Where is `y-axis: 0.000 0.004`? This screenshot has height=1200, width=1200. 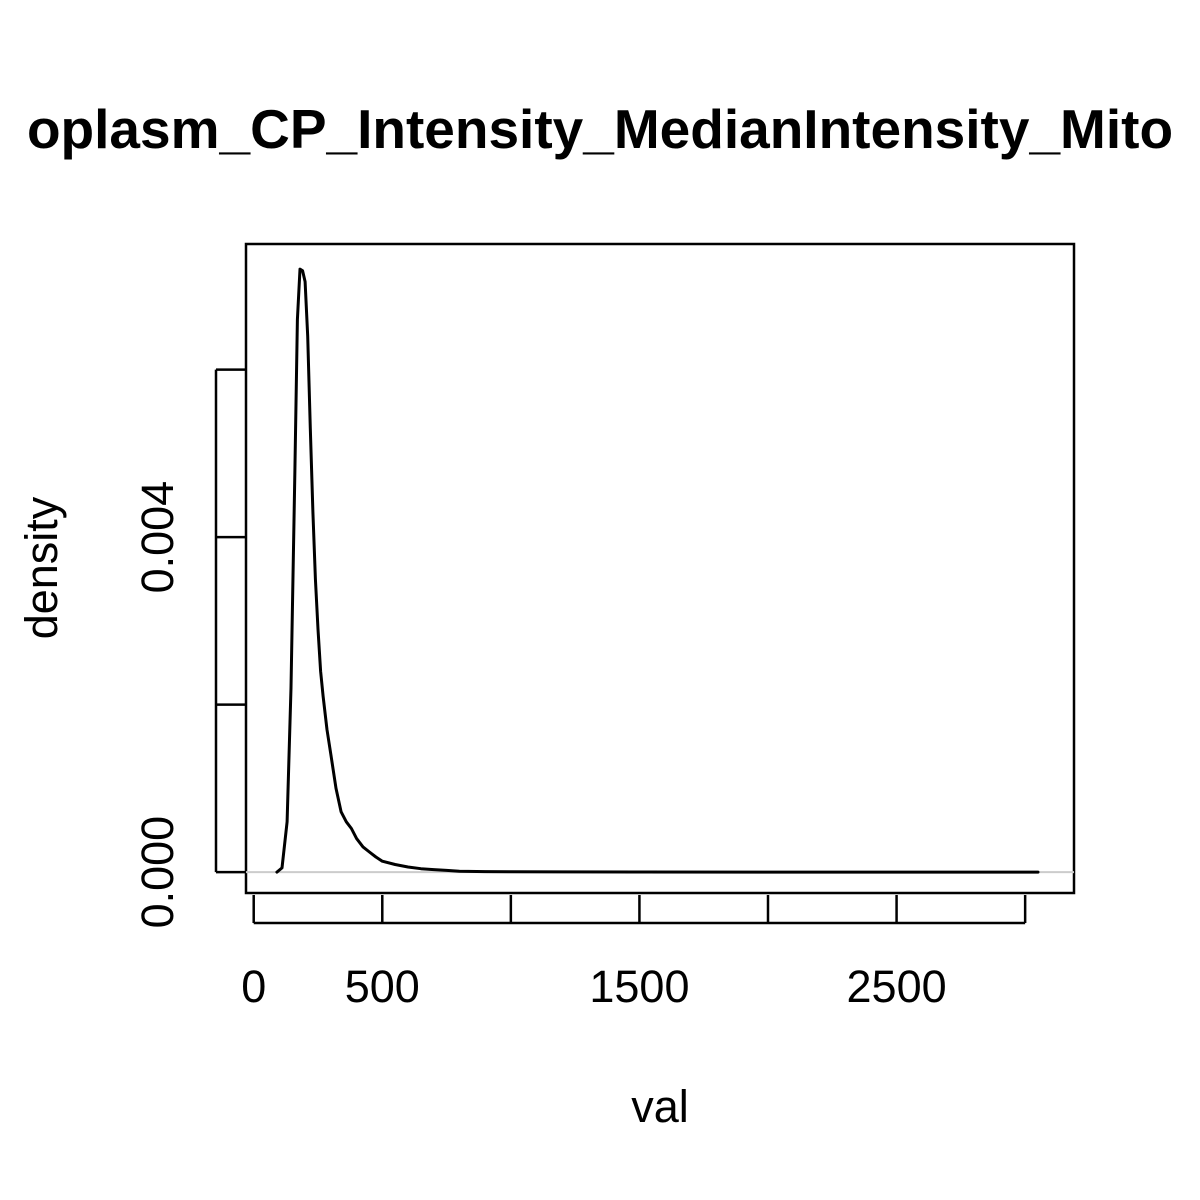 y-axis: 0.000 0.004 is located at coordinates (189, 648).